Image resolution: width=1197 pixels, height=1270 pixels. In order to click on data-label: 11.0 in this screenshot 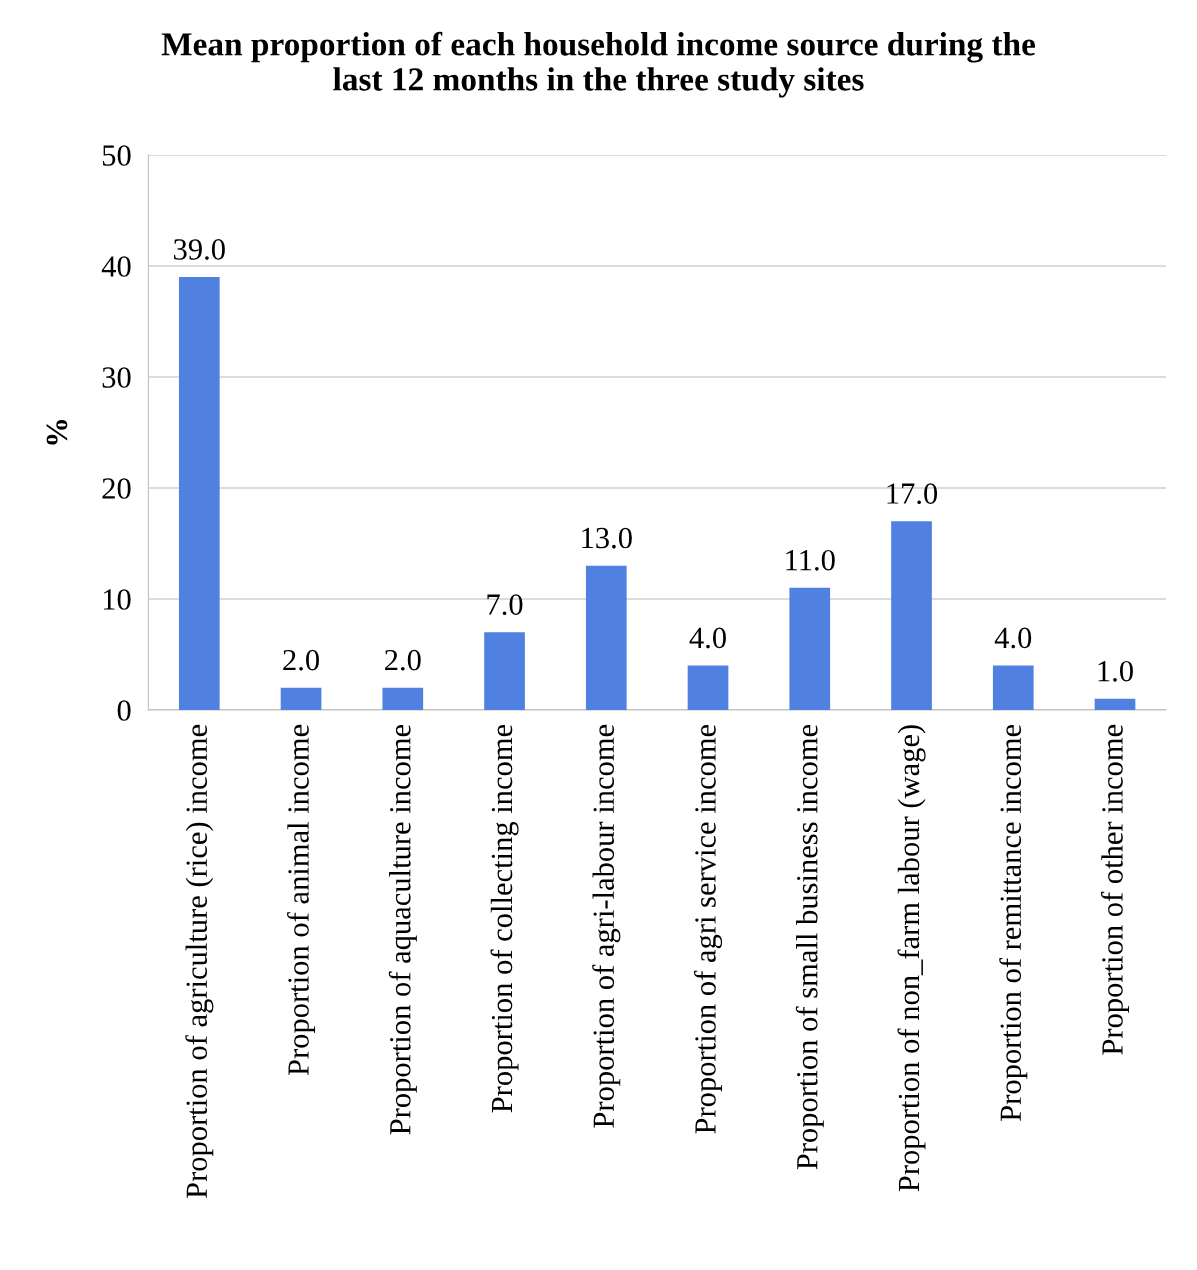, I will do `click(810, 560)`.